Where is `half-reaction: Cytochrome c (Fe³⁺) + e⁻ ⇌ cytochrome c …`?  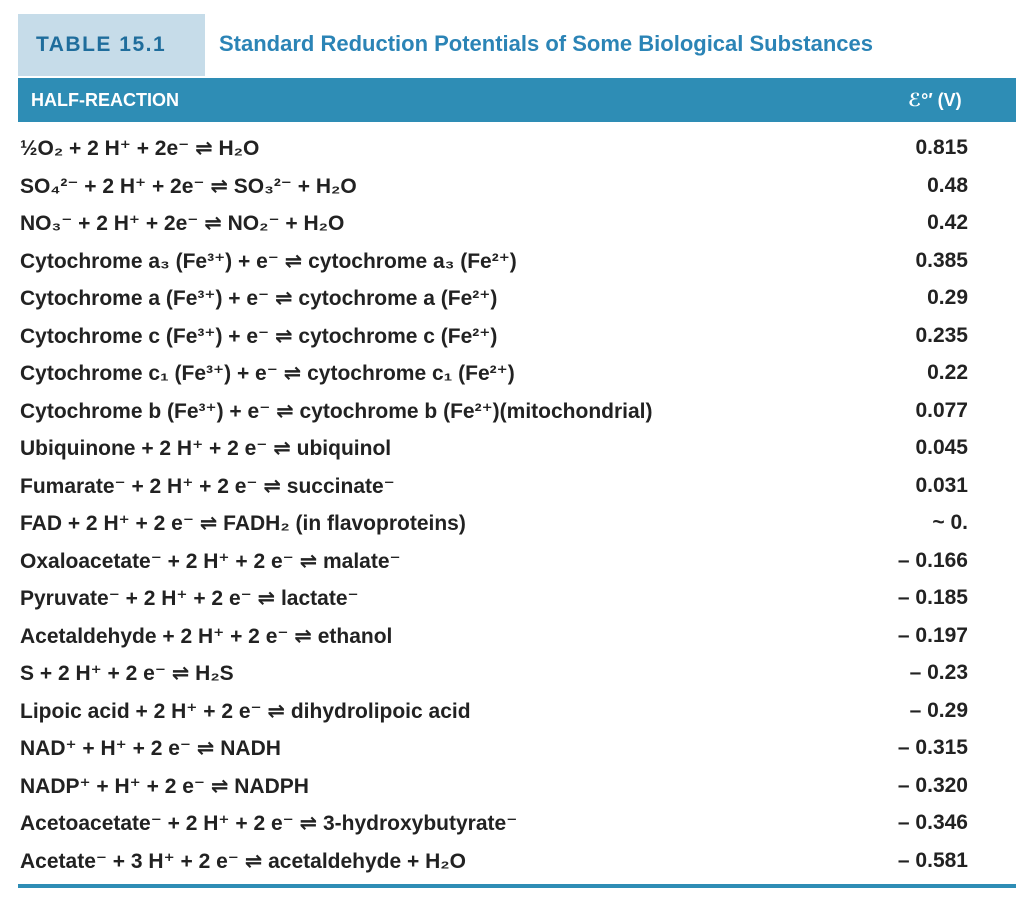
half-reaction: Cytochrome c (Fe³⁺) + e⁻ ⇌ cytochrome c … is located at coordinates (259, 336).